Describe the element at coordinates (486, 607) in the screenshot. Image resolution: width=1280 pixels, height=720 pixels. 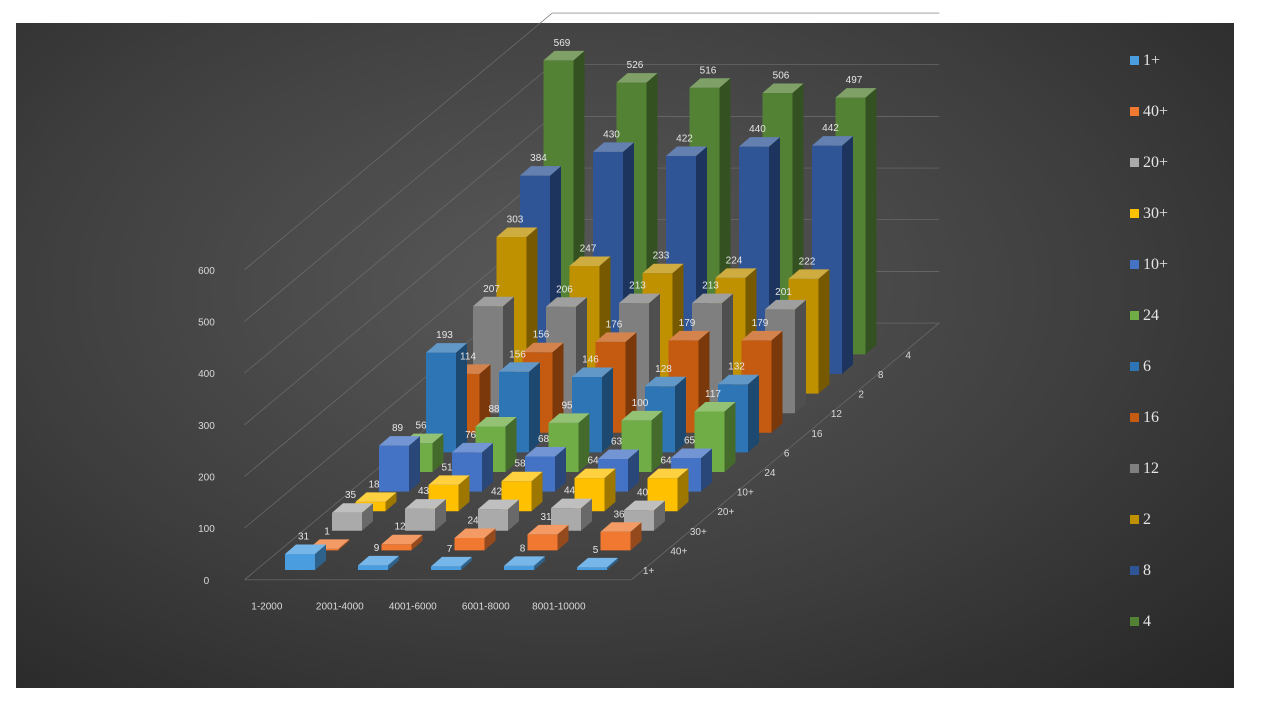
I see `x-tick-label: 6001-8000` at that location.